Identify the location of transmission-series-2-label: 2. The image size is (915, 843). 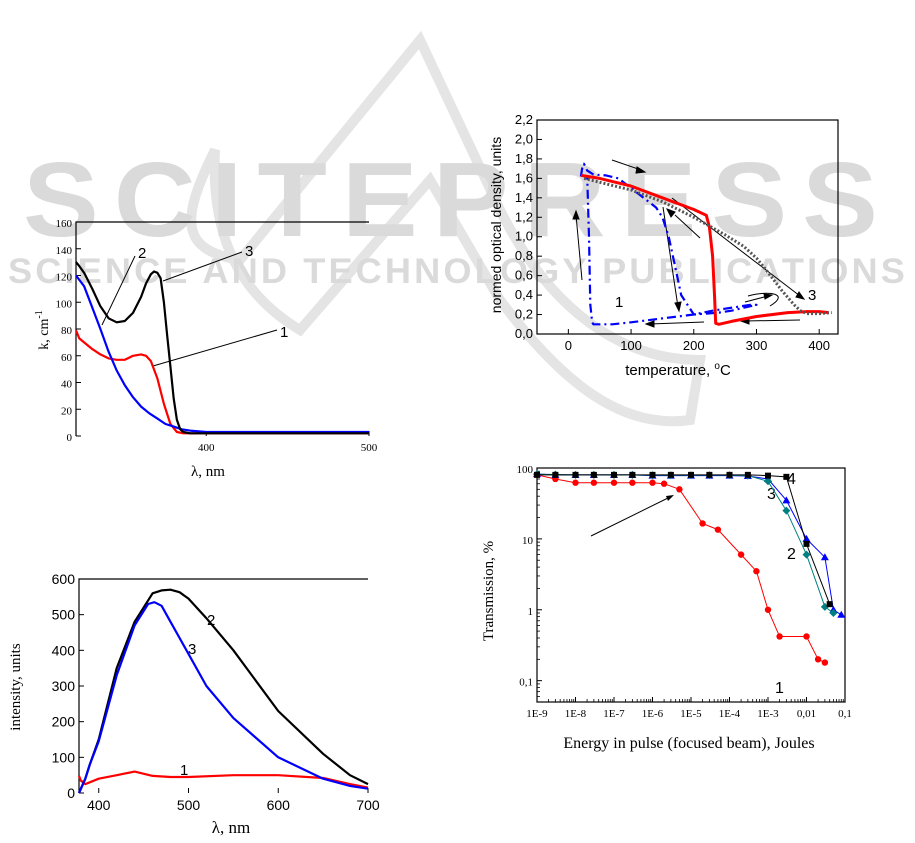
(791, 554).